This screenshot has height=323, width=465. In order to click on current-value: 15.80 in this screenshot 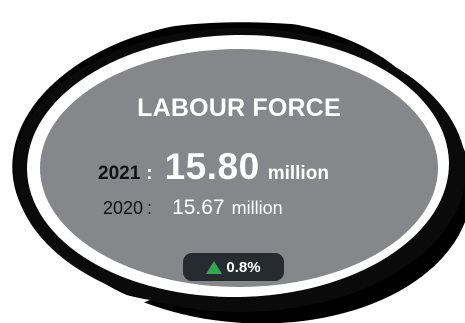, I will do `click(212, 166)`.